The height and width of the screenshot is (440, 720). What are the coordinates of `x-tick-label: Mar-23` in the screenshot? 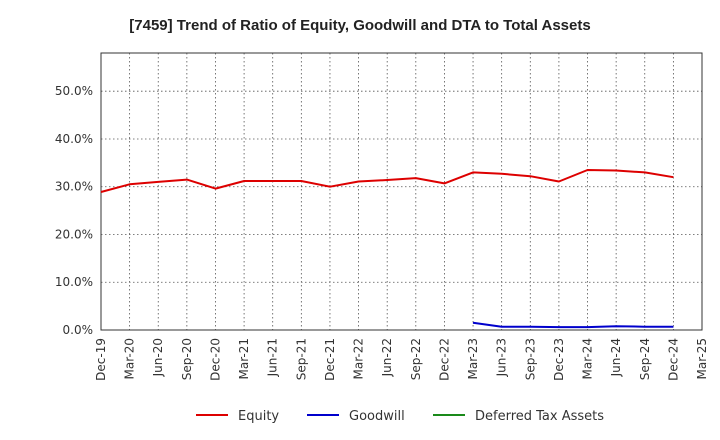 It's located at (473, 358).